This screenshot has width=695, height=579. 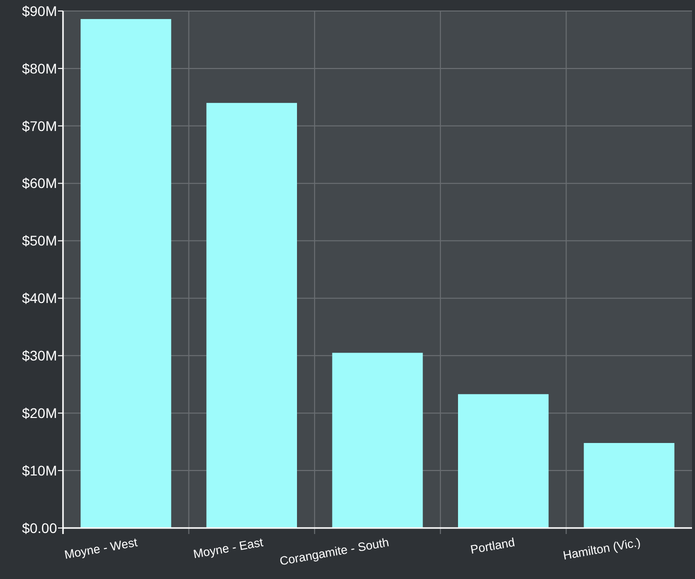 I want to click on y-tick-label: $40M, so click(x=39, y=298).